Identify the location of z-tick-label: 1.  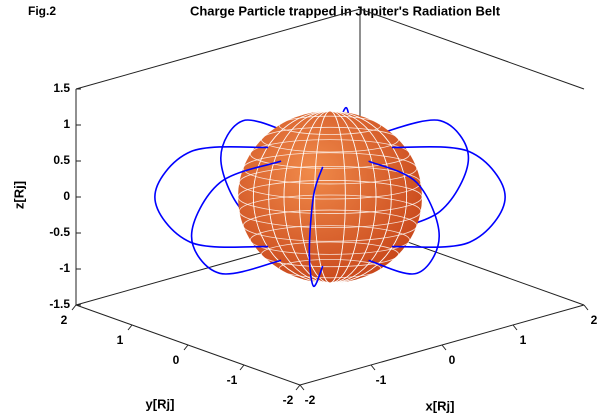
(66, 124).